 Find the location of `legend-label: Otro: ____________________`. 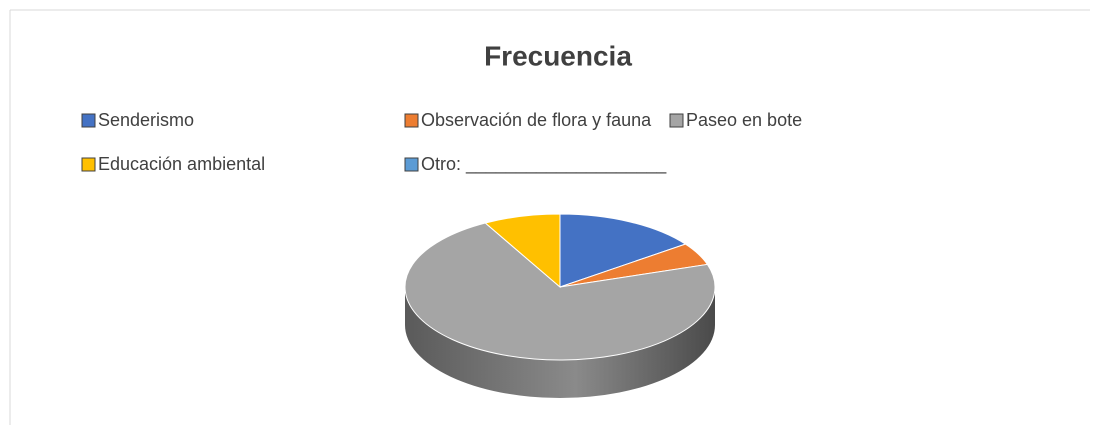

legend-label: Otro: ____________________ is located at coordinates (544, 164).